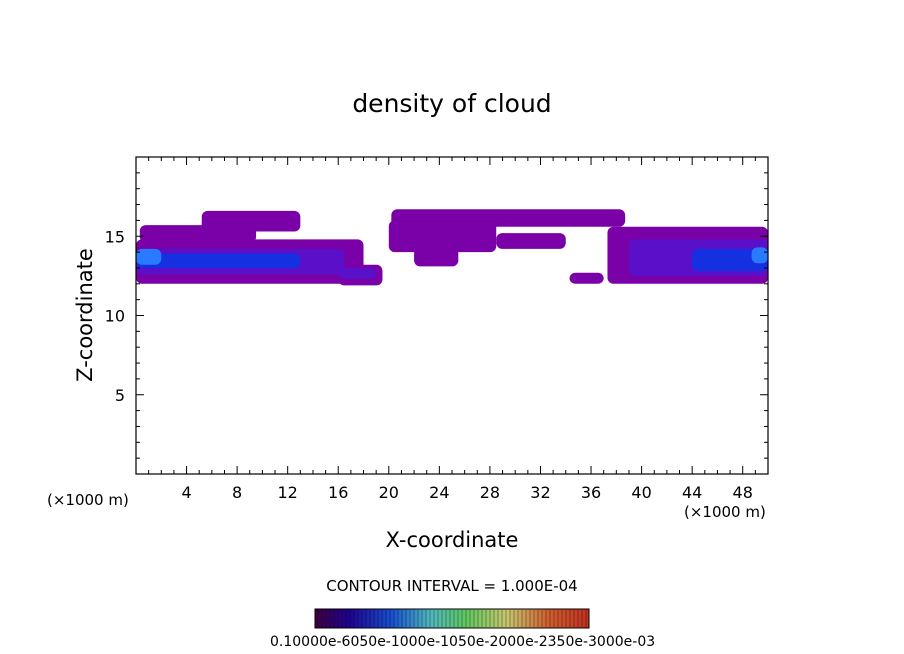  What do you see at coordinates (466, 492) in the screenshot?
I see `x-tick-labels: 4 8 12 16 20 24 28 32 36 40 44 48` at bounding box center [466, 492].